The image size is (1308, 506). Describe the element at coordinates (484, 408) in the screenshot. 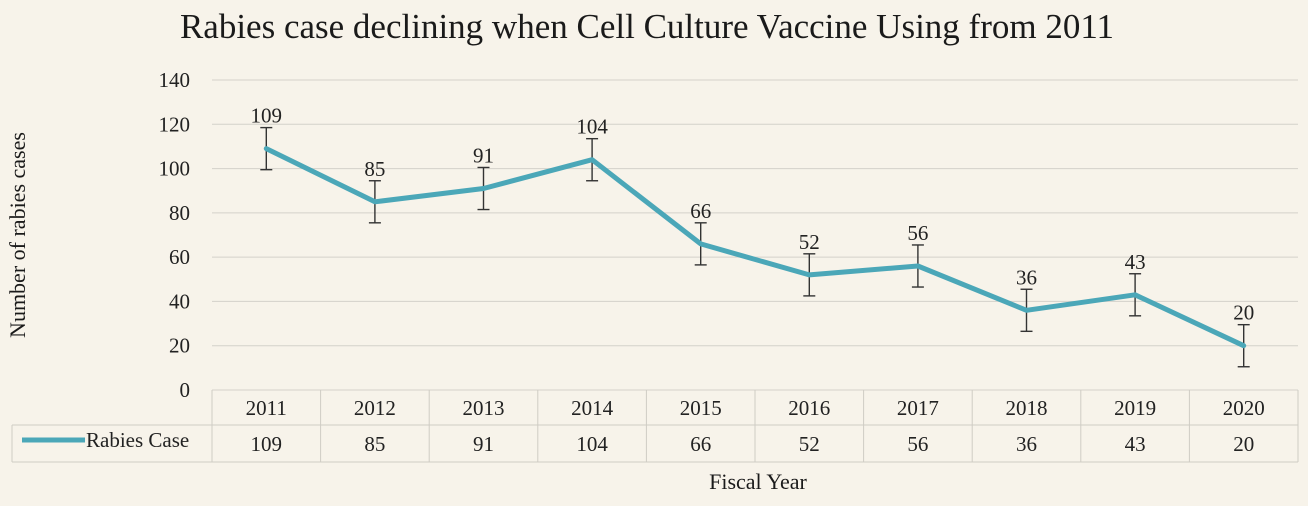

I see `x-category-label: 2013` at that location.